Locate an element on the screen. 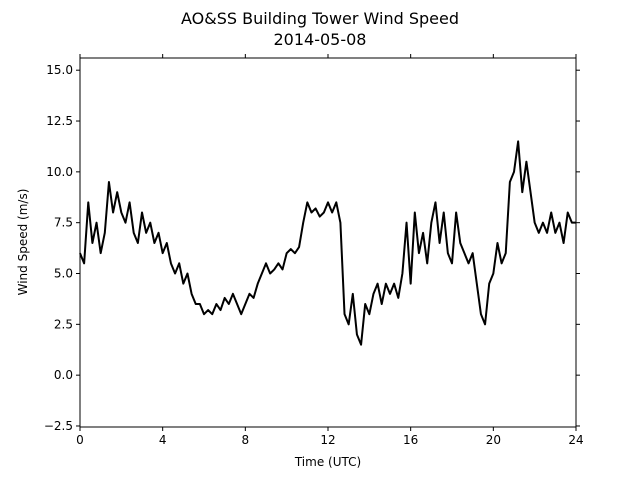 The height and width of the screenshot is (480, 640). x-tick-label: 20 is located at coordinates (493, 440).